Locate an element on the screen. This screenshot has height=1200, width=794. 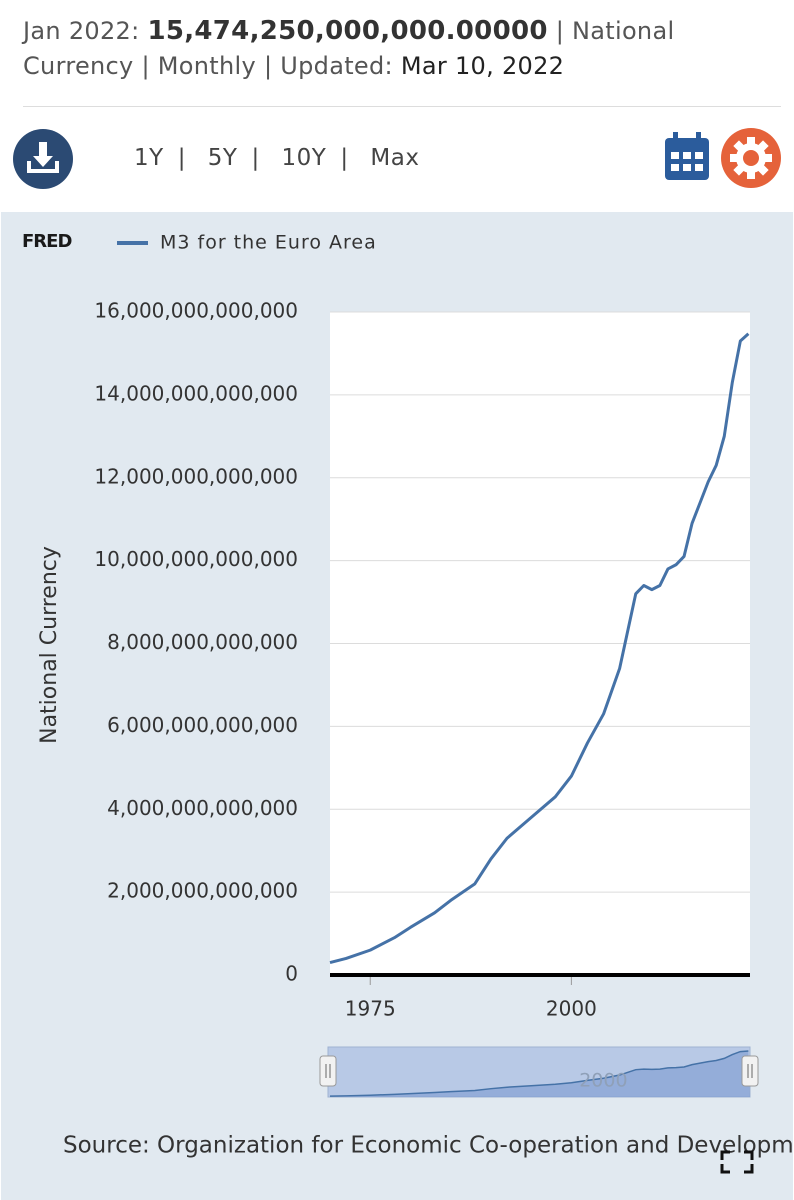
y-tick-label: 4,000,000,000,000 is located at coordinates (202, 808).